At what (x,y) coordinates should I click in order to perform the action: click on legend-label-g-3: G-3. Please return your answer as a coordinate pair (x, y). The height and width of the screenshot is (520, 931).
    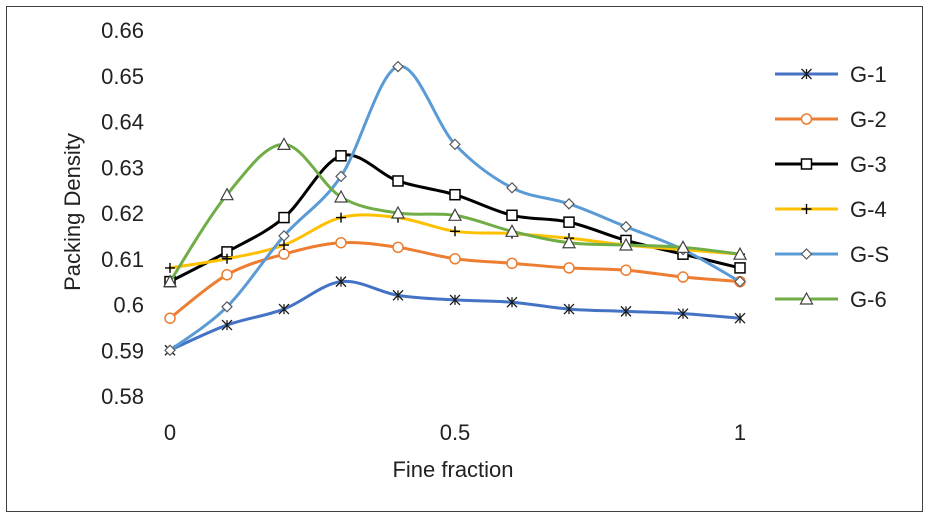
    Looking at the image, I should click on (868, 164).